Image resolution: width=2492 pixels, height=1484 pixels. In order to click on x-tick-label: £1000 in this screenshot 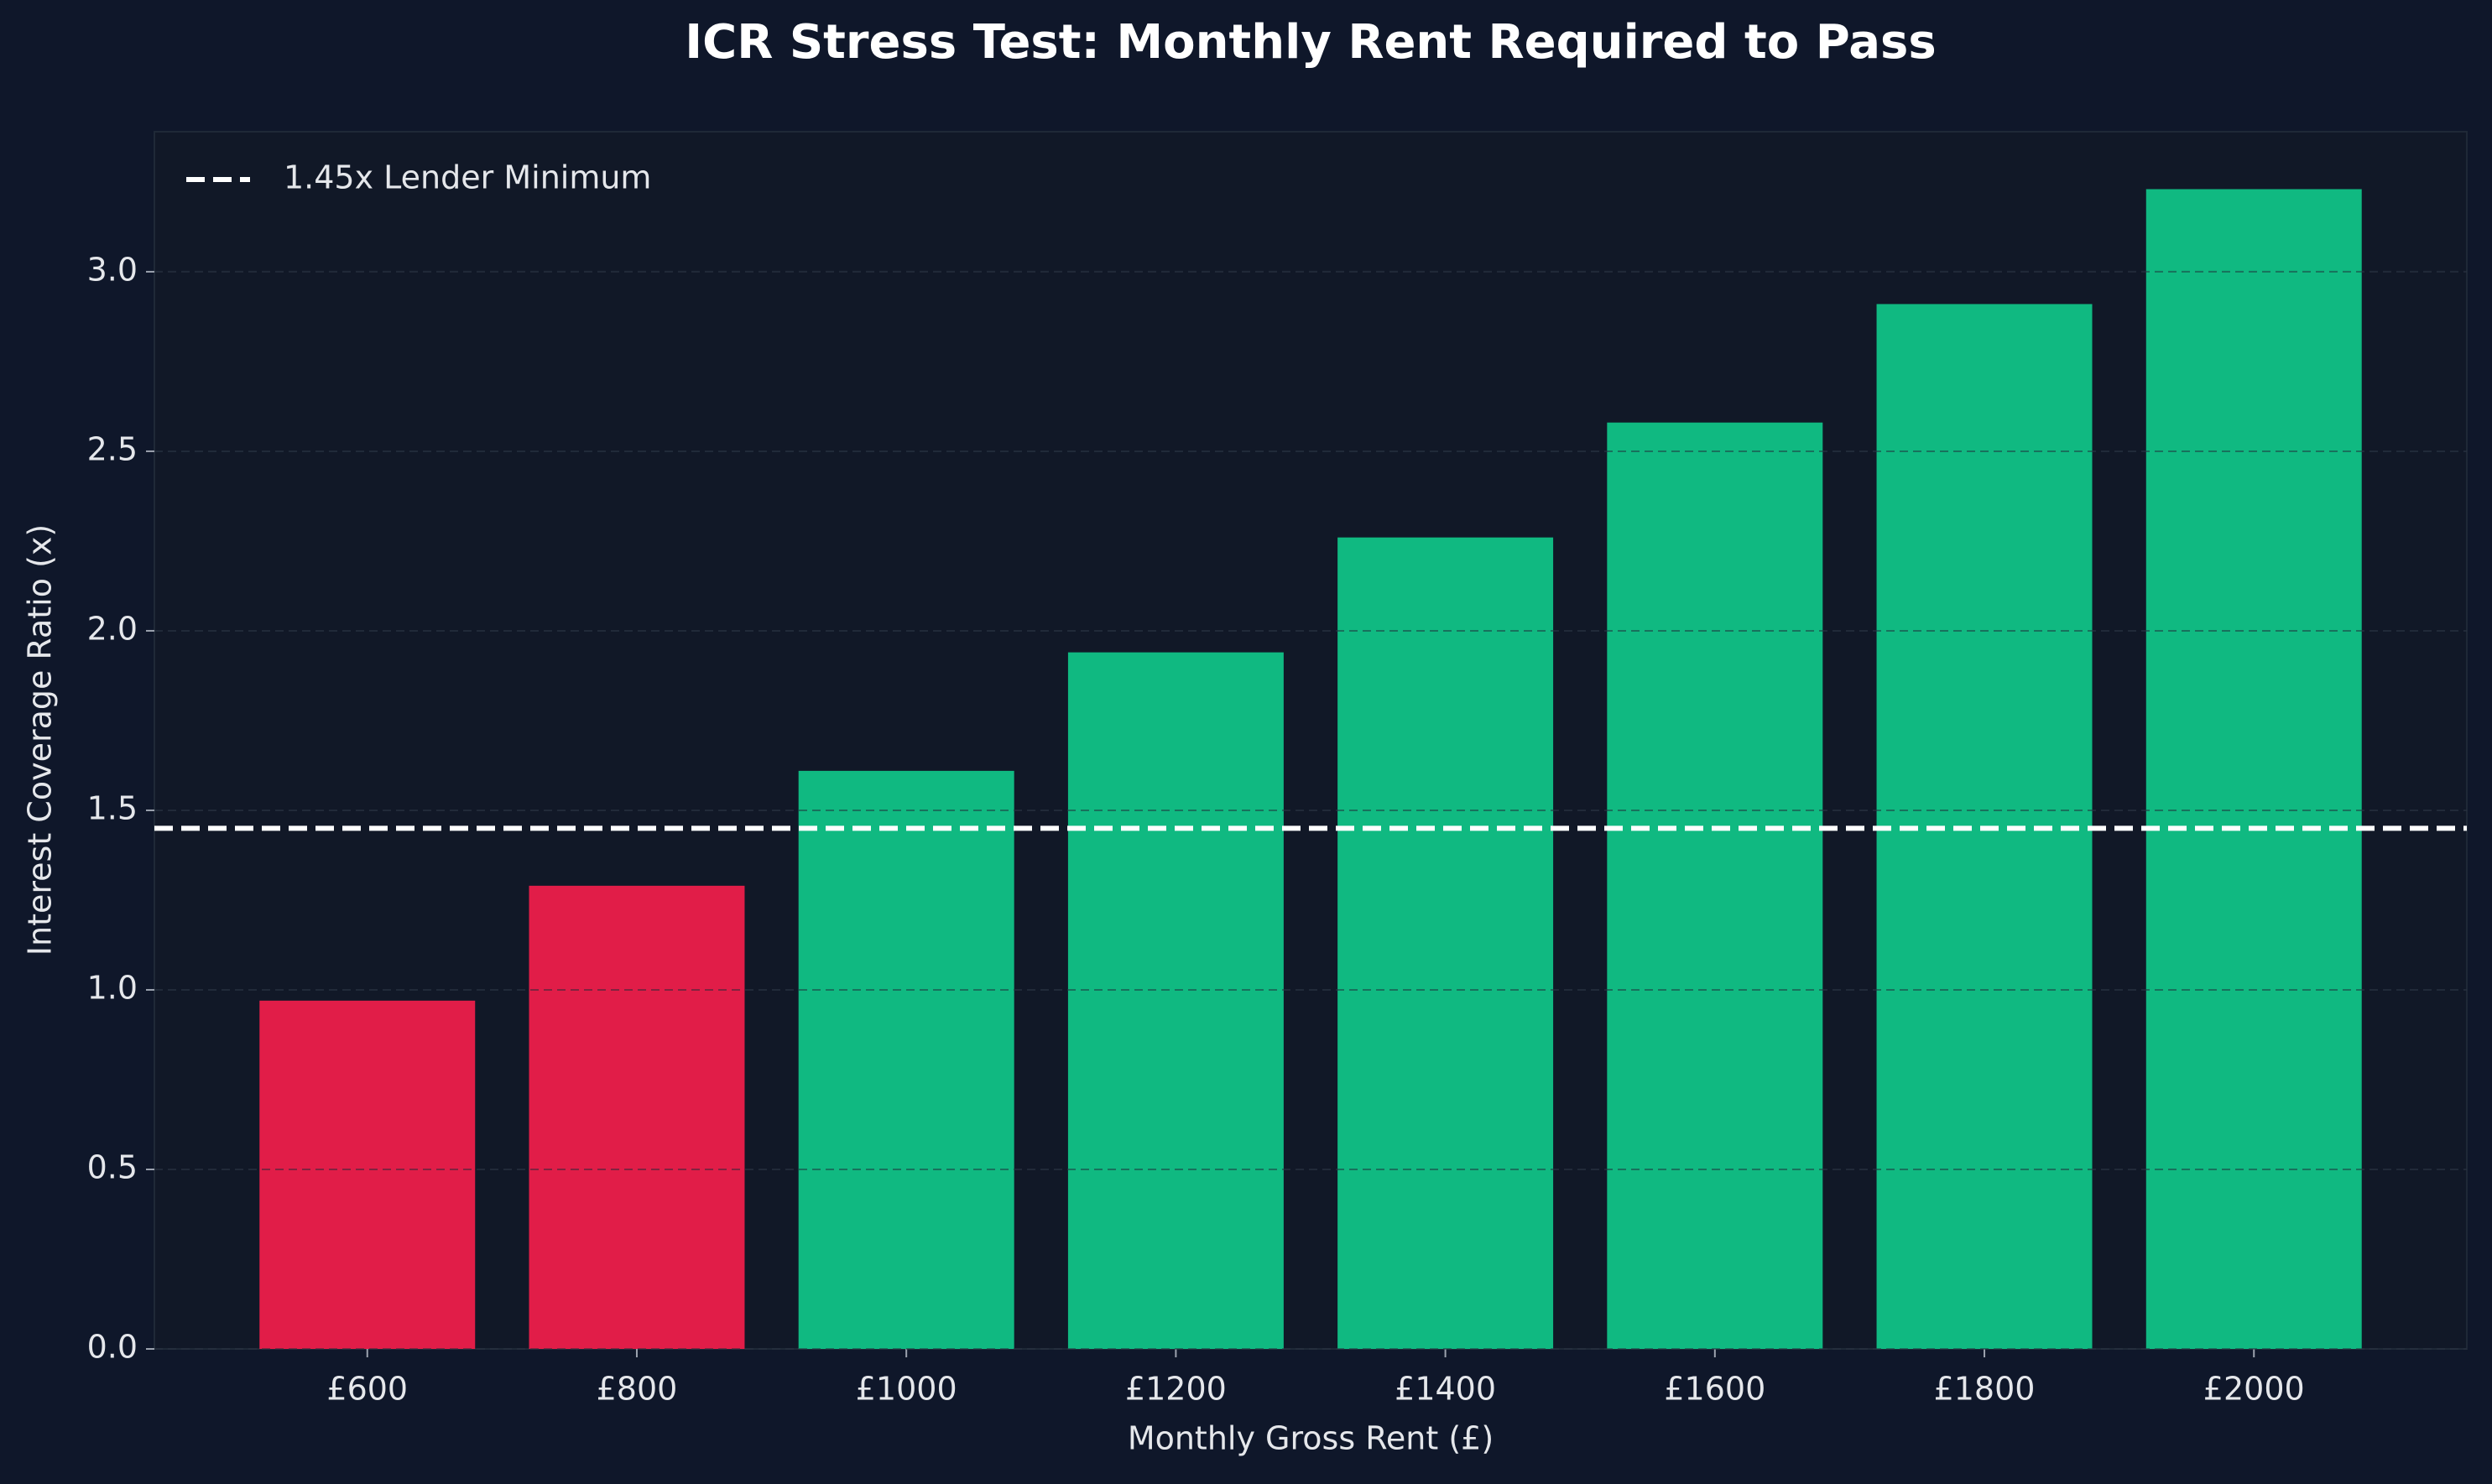, I will do `click(906, 1389)`.